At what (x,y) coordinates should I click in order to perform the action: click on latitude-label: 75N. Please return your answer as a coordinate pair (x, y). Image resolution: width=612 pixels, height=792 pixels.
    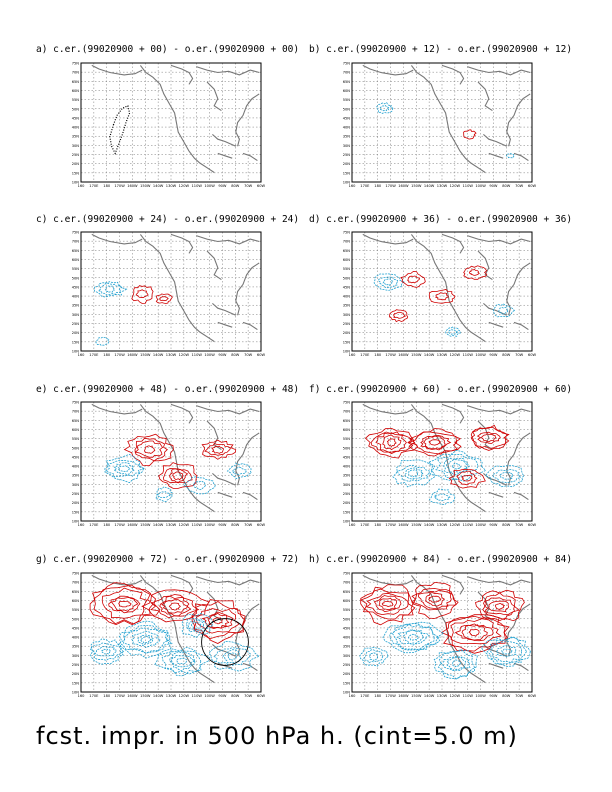
    Looking at the image, I should click on (76, 574).